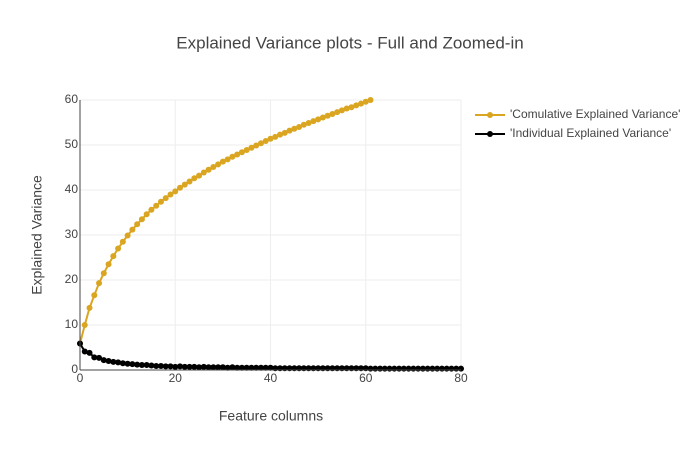 This screenshot has height=450, width=700. I want to click on y-tick-label: 20, so click(72, 279).